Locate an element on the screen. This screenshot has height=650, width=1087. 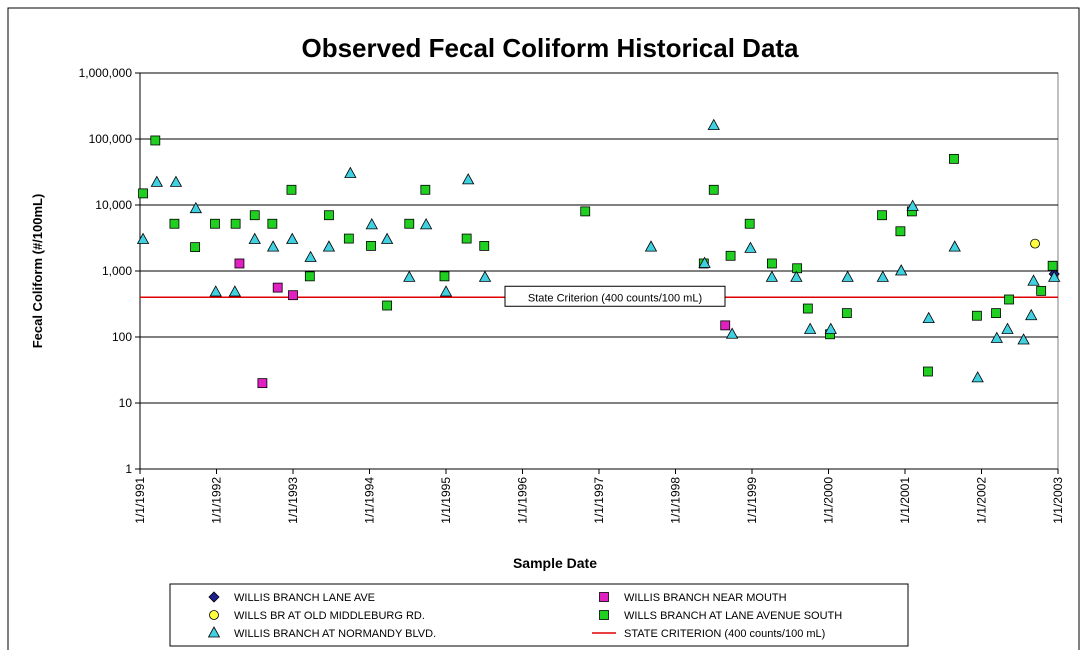
y-tick-label: 100,000 is located at coordinates (111, 139).